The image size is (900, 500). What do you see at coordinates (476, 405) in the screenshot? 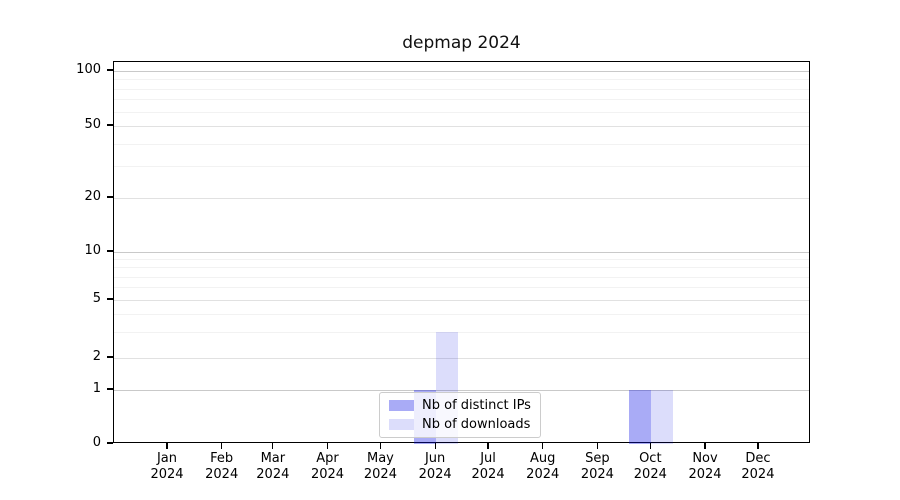
I see `legend-label: Nb of distinct IPs` at bounding box center [476, 405].